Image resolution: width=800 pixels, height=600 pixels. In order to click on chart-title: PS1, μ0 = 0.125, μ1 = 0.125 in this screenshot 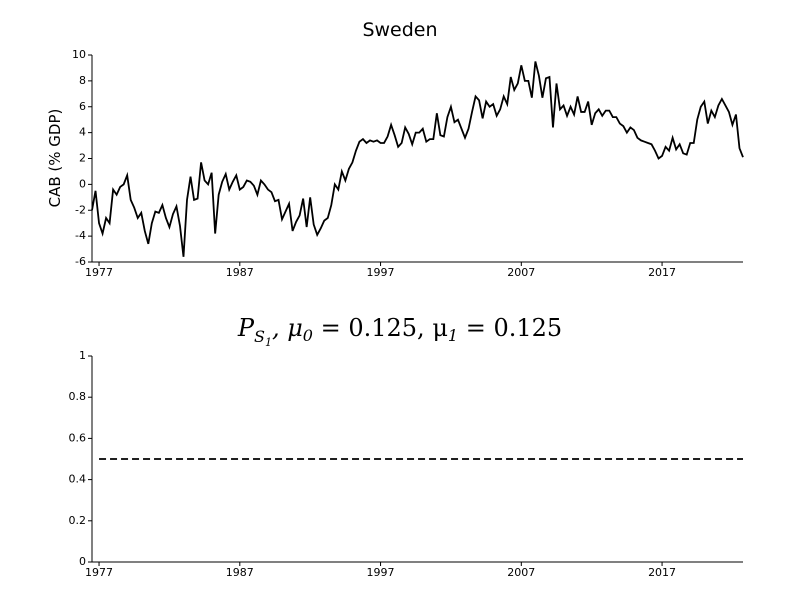, I will do `click(399, 331)`.